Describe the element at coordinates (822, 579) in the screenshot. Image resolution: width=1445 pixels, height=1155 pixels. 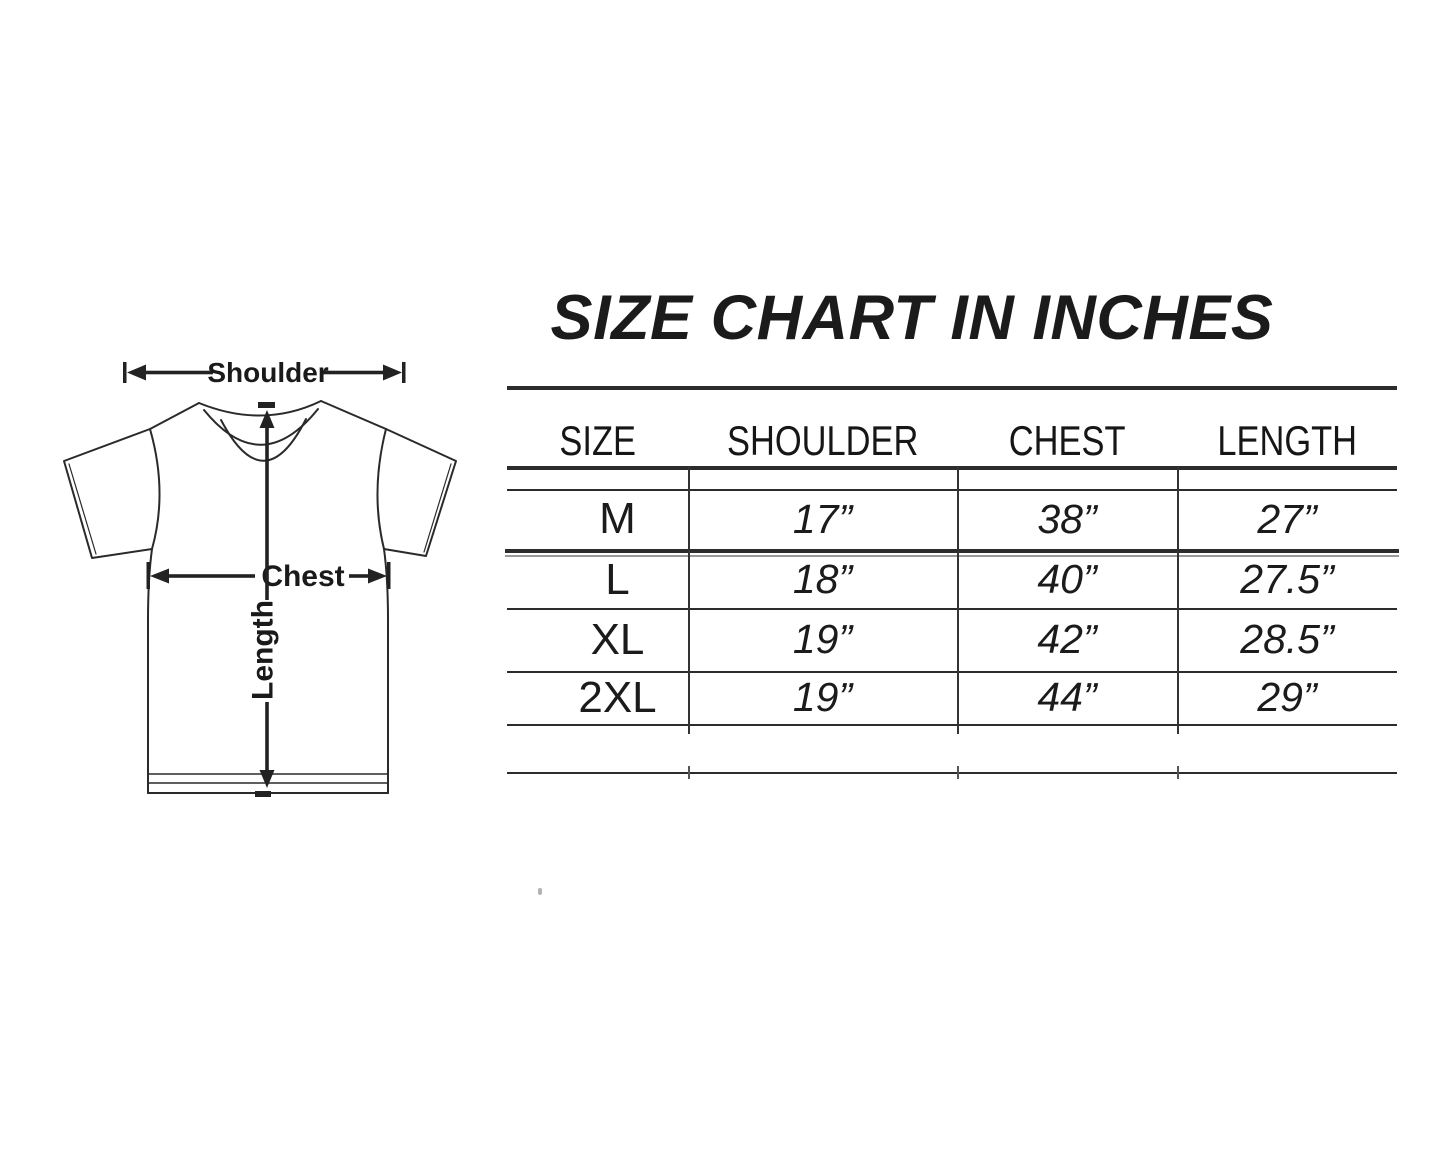
I see `shoulder-value-l: 18”` at that location.